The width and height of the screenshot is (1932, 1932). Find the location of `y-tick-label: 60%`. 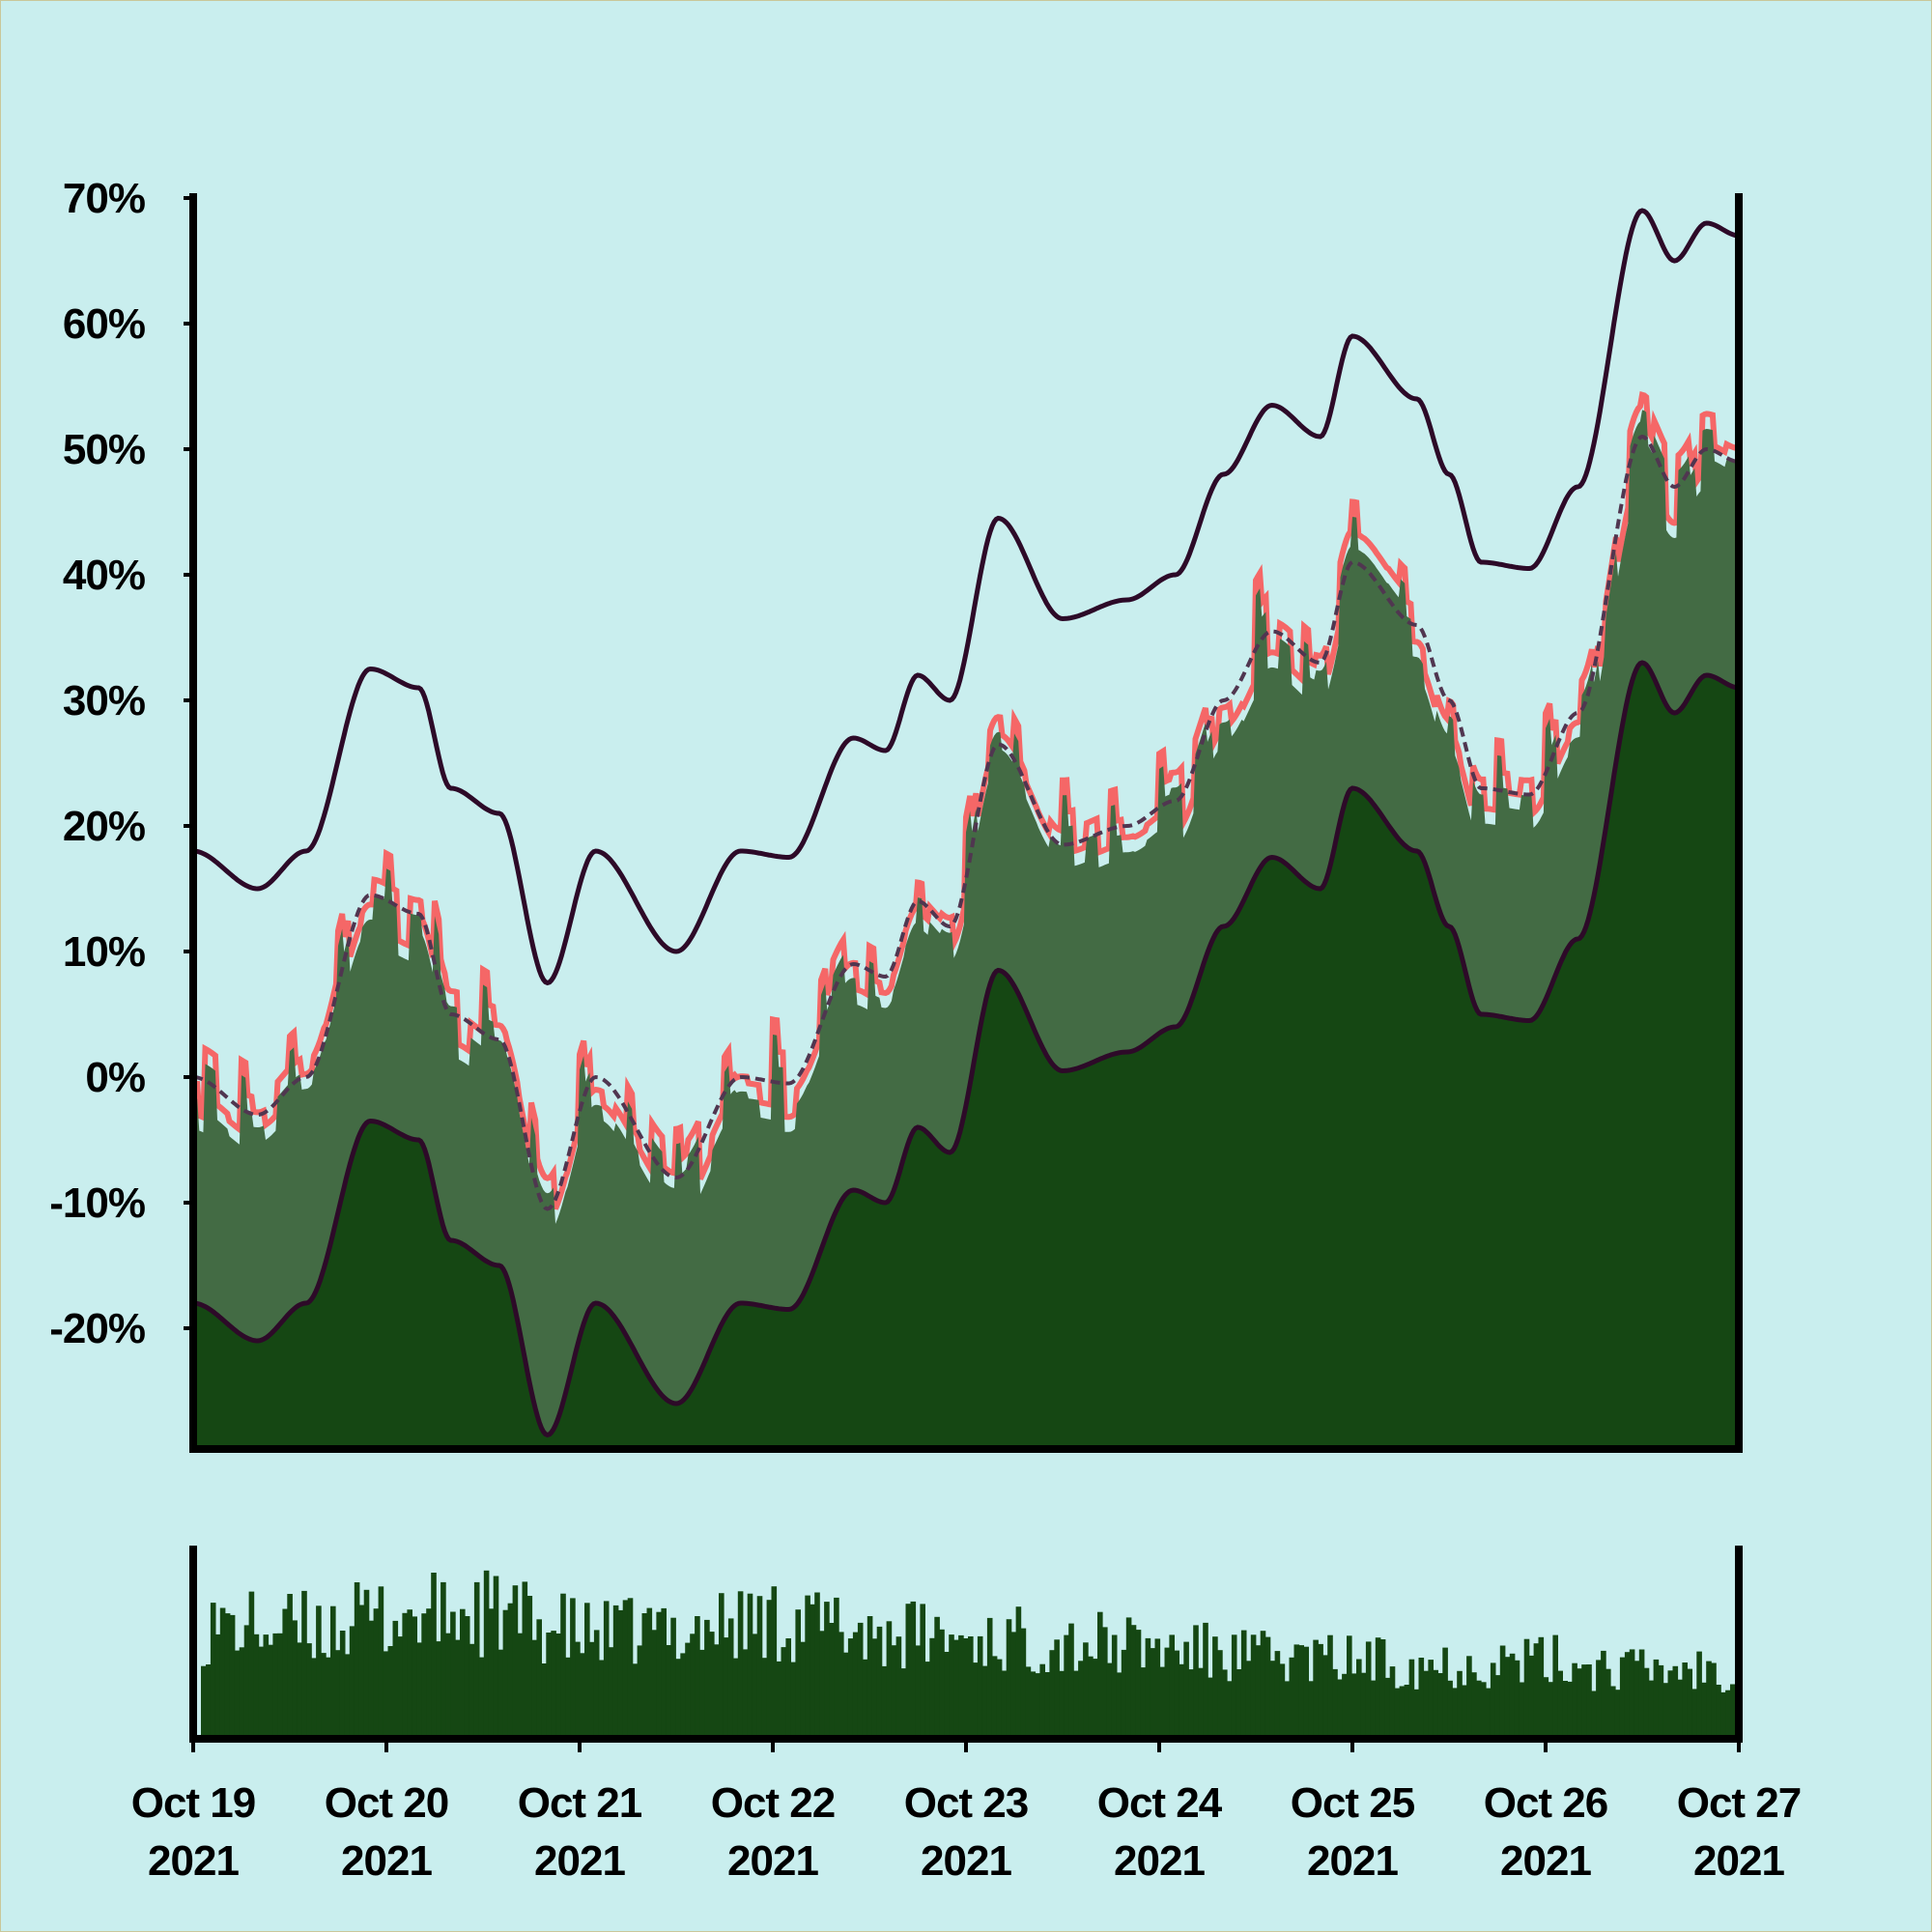

y-tick-label: 60% is located at coordinates (104, 324).